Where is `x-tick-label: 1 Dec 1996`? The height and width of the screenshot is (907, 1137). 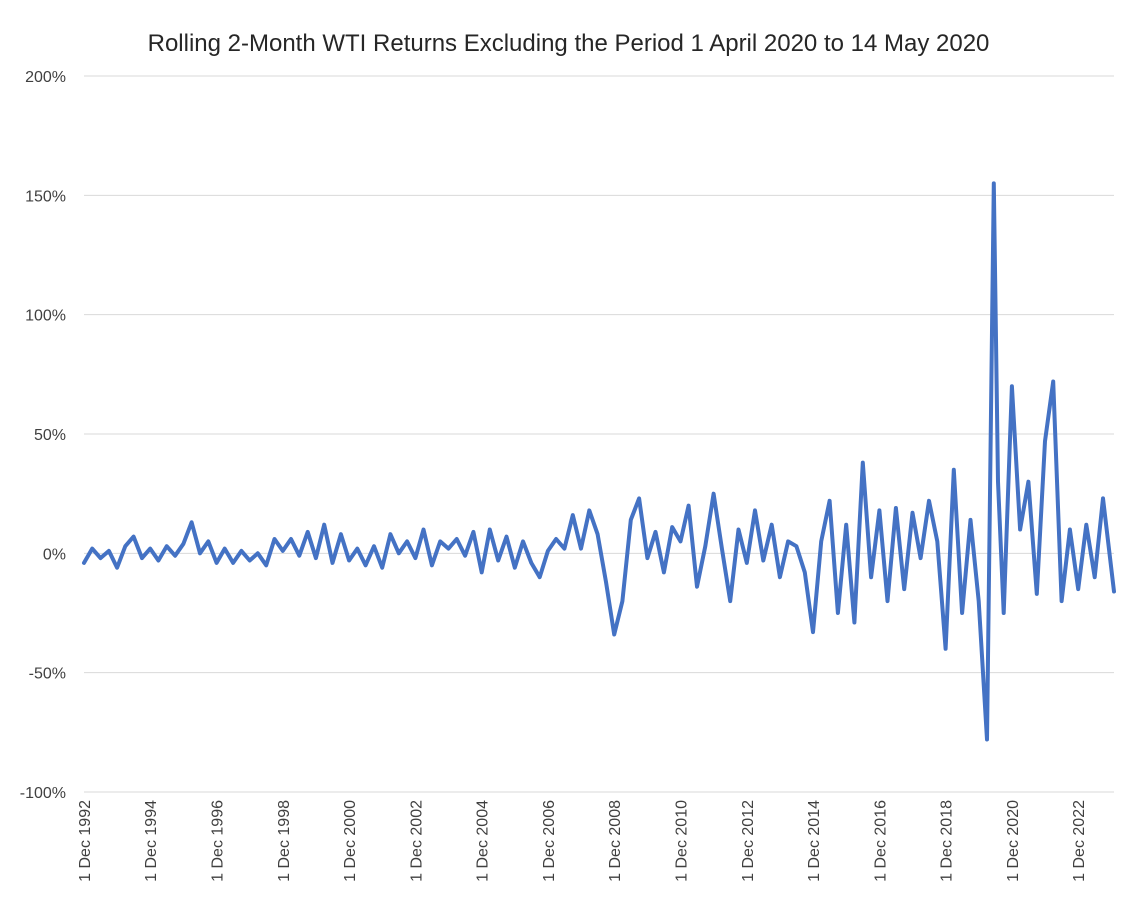 x-tick-label: 1 Dec 1996 is located at coordinates (218, 841).